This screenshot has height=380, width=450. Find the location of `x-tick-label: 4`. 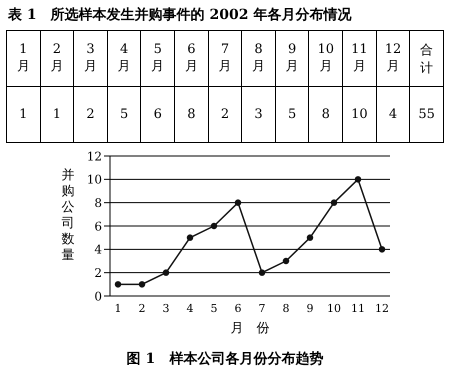

x-tick-label: 4 is located at coordinates (190, 308).